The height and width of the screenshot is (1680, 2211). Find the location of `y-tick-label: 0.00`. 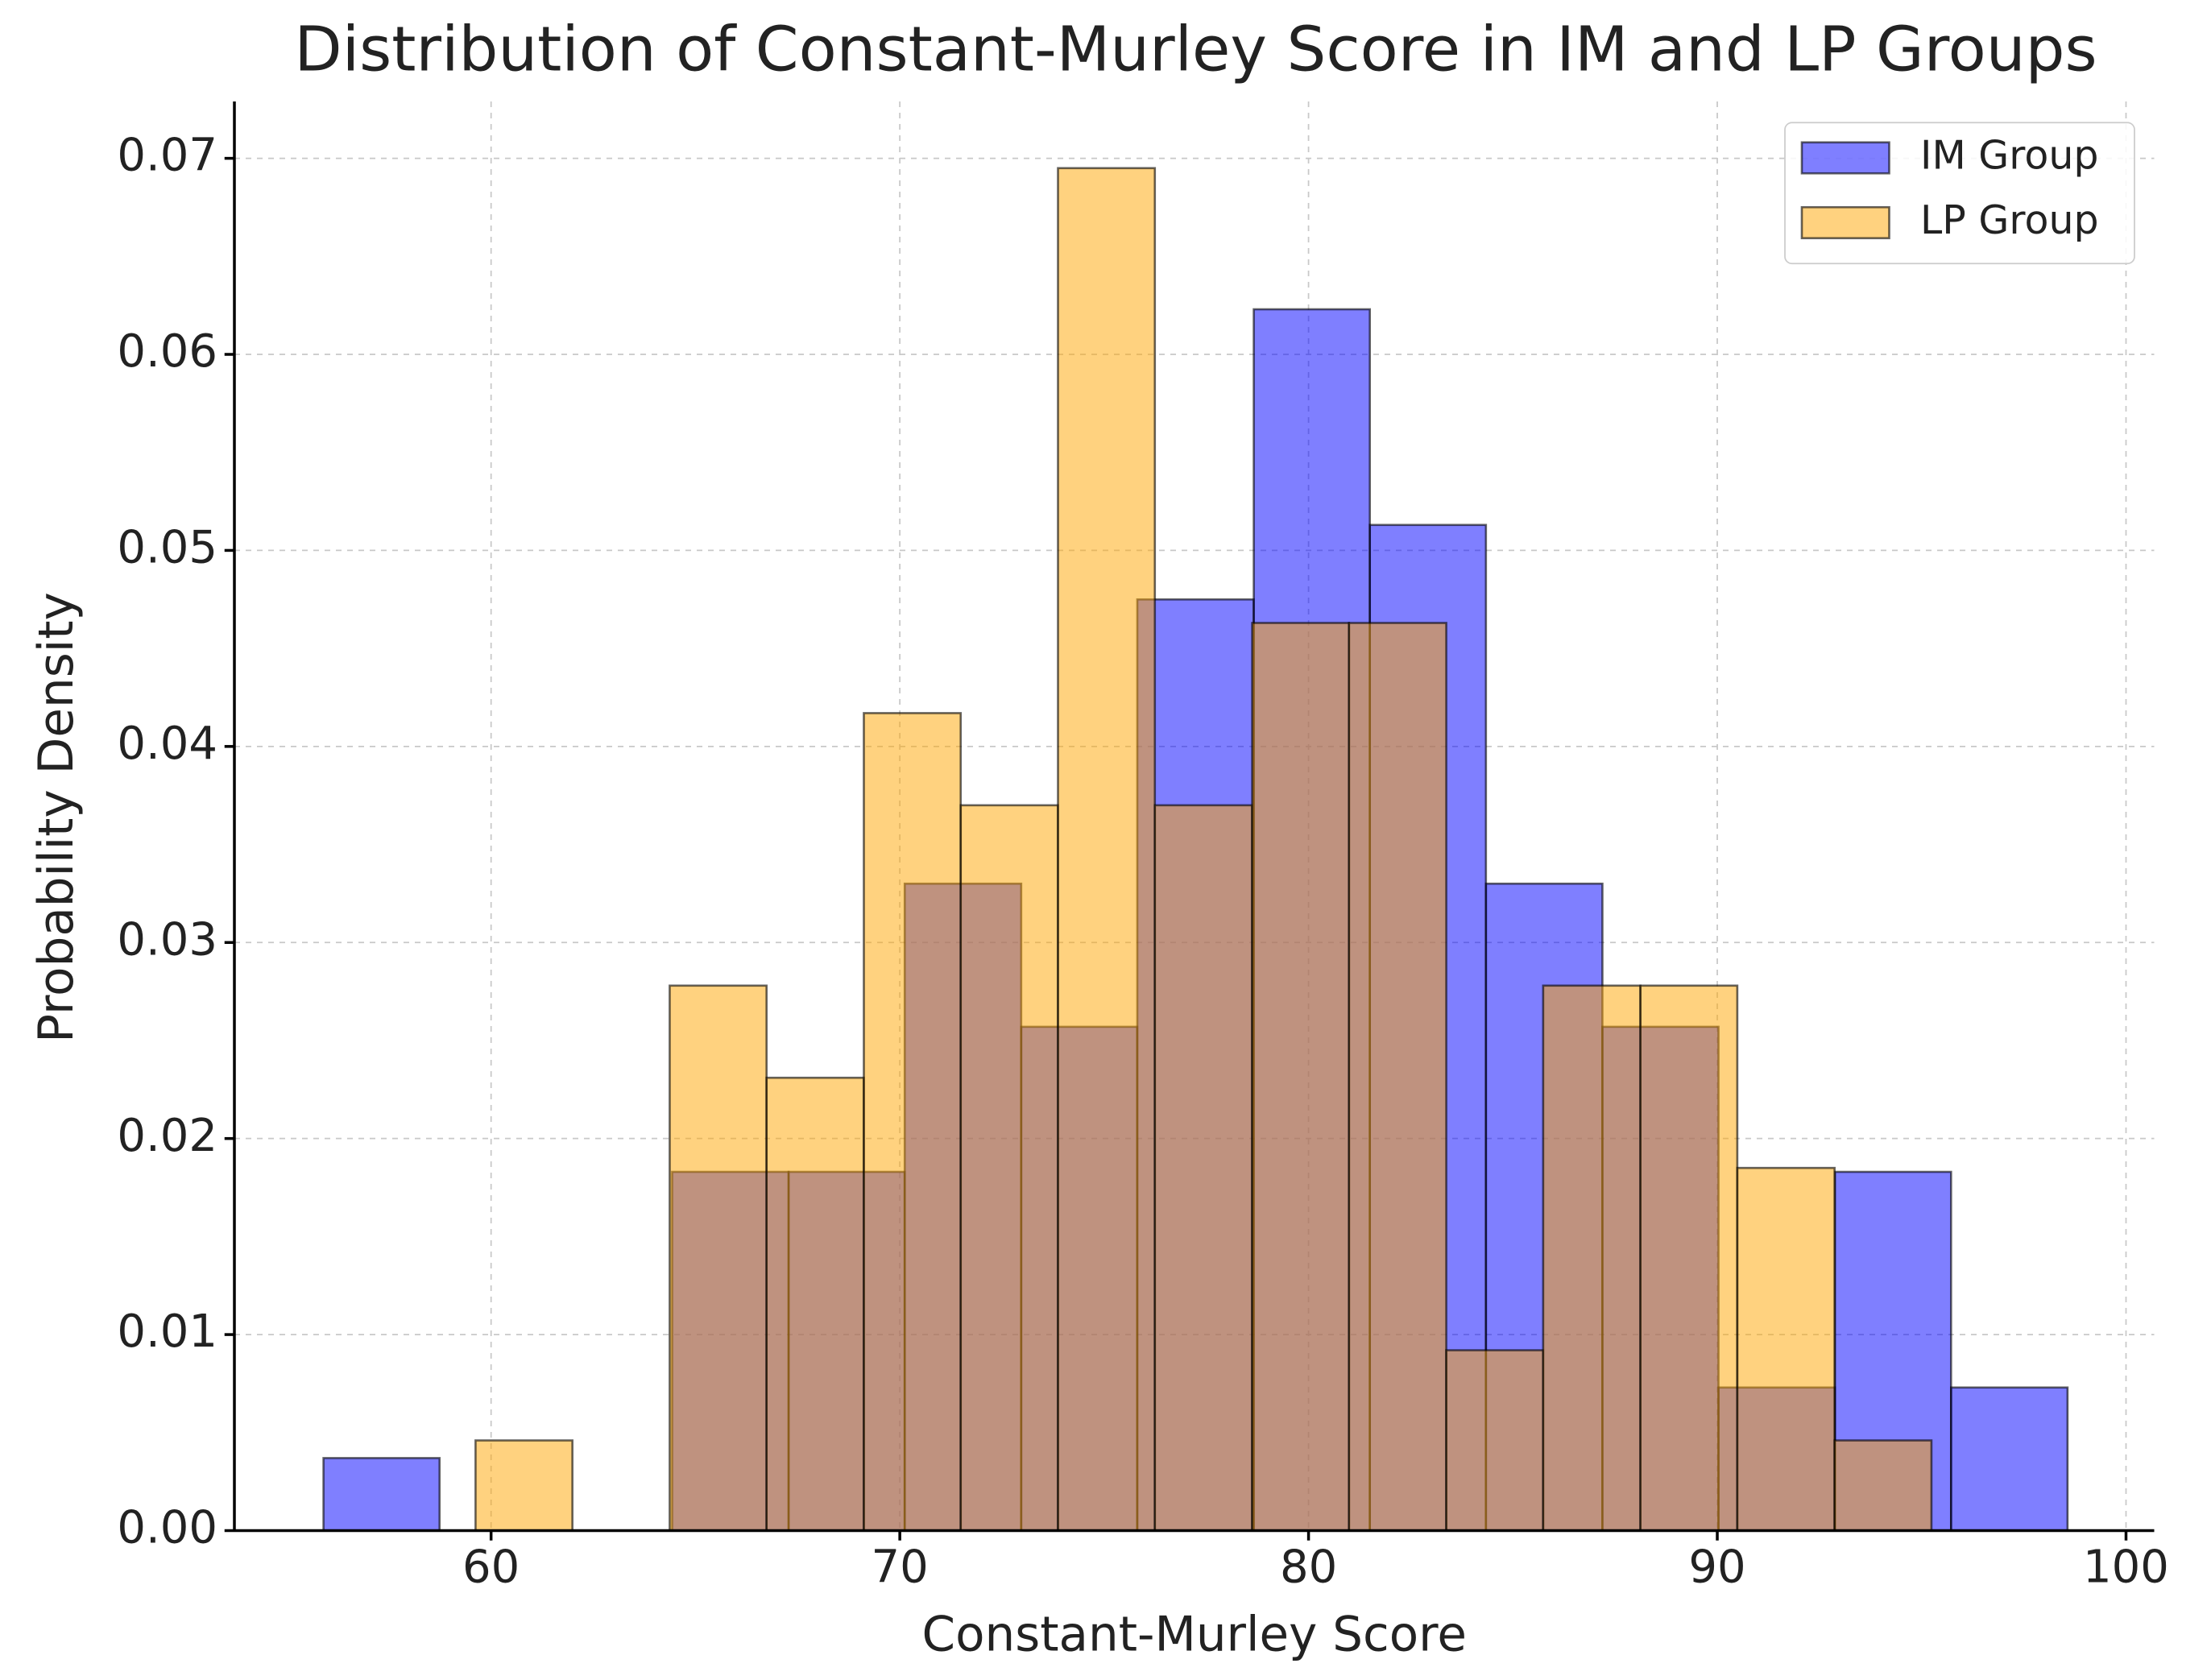

y-tick-label: 0.00 is located at coordinates (167, 1528).